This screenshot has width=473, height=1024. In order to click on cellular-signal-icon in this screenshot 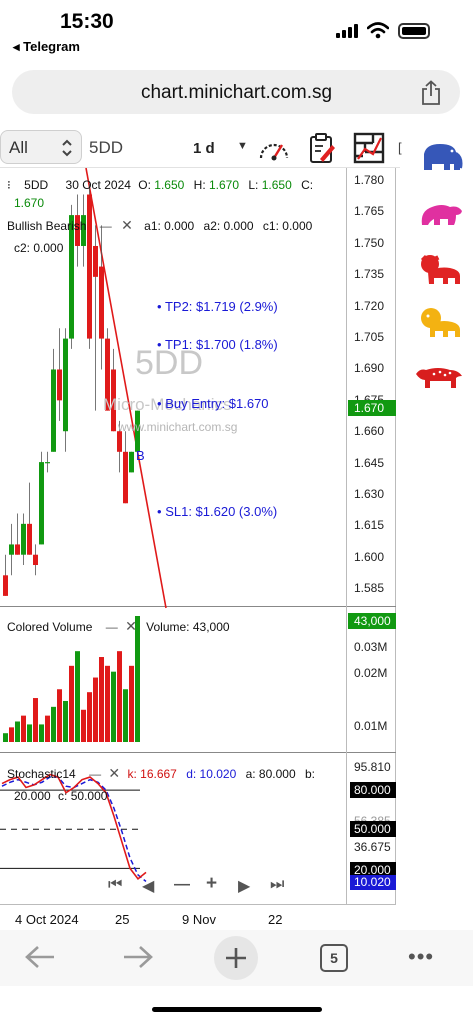, I will do `click(348, 31)`.